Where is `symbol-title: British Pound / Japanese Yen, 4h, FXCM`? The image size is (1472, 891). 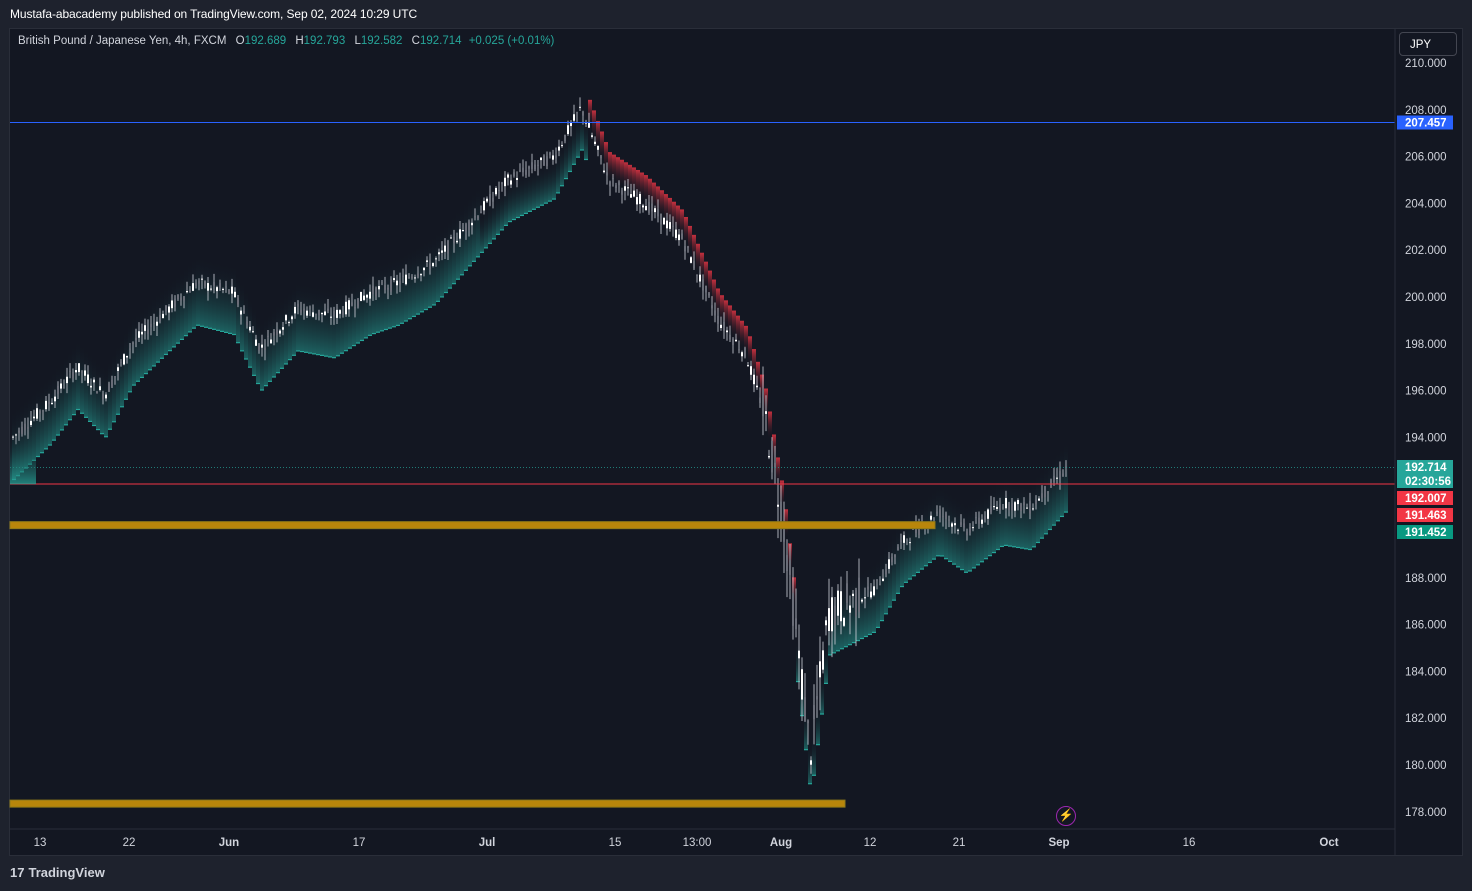
symbol-title: British Pound / Japanese Yen, 4h, FXCM is located at coordinates (122, 41).